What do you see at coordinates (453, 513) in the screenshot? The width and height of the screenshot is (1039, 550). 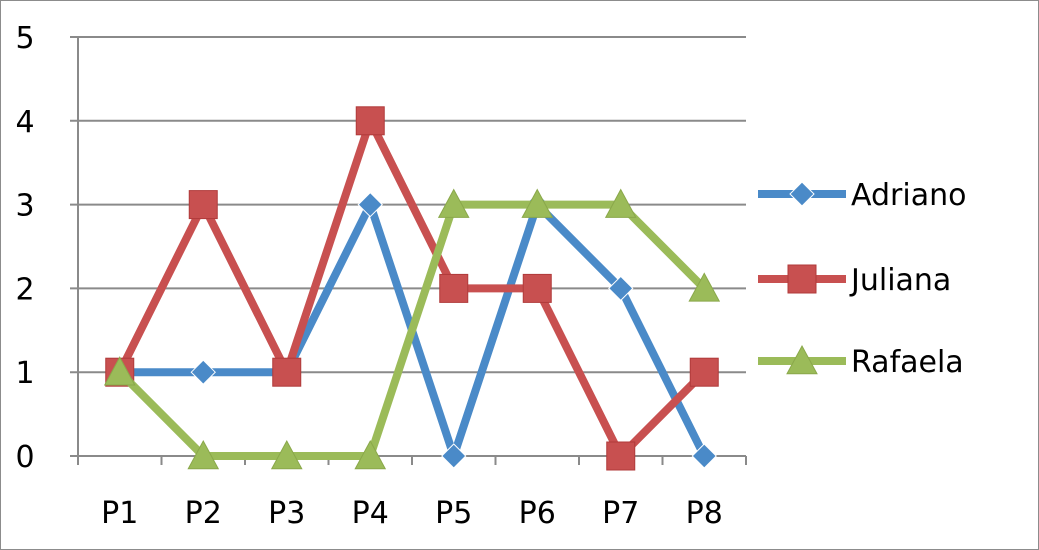 I see `x-tick-label-p5: P5` at bounding box center [453, 513].